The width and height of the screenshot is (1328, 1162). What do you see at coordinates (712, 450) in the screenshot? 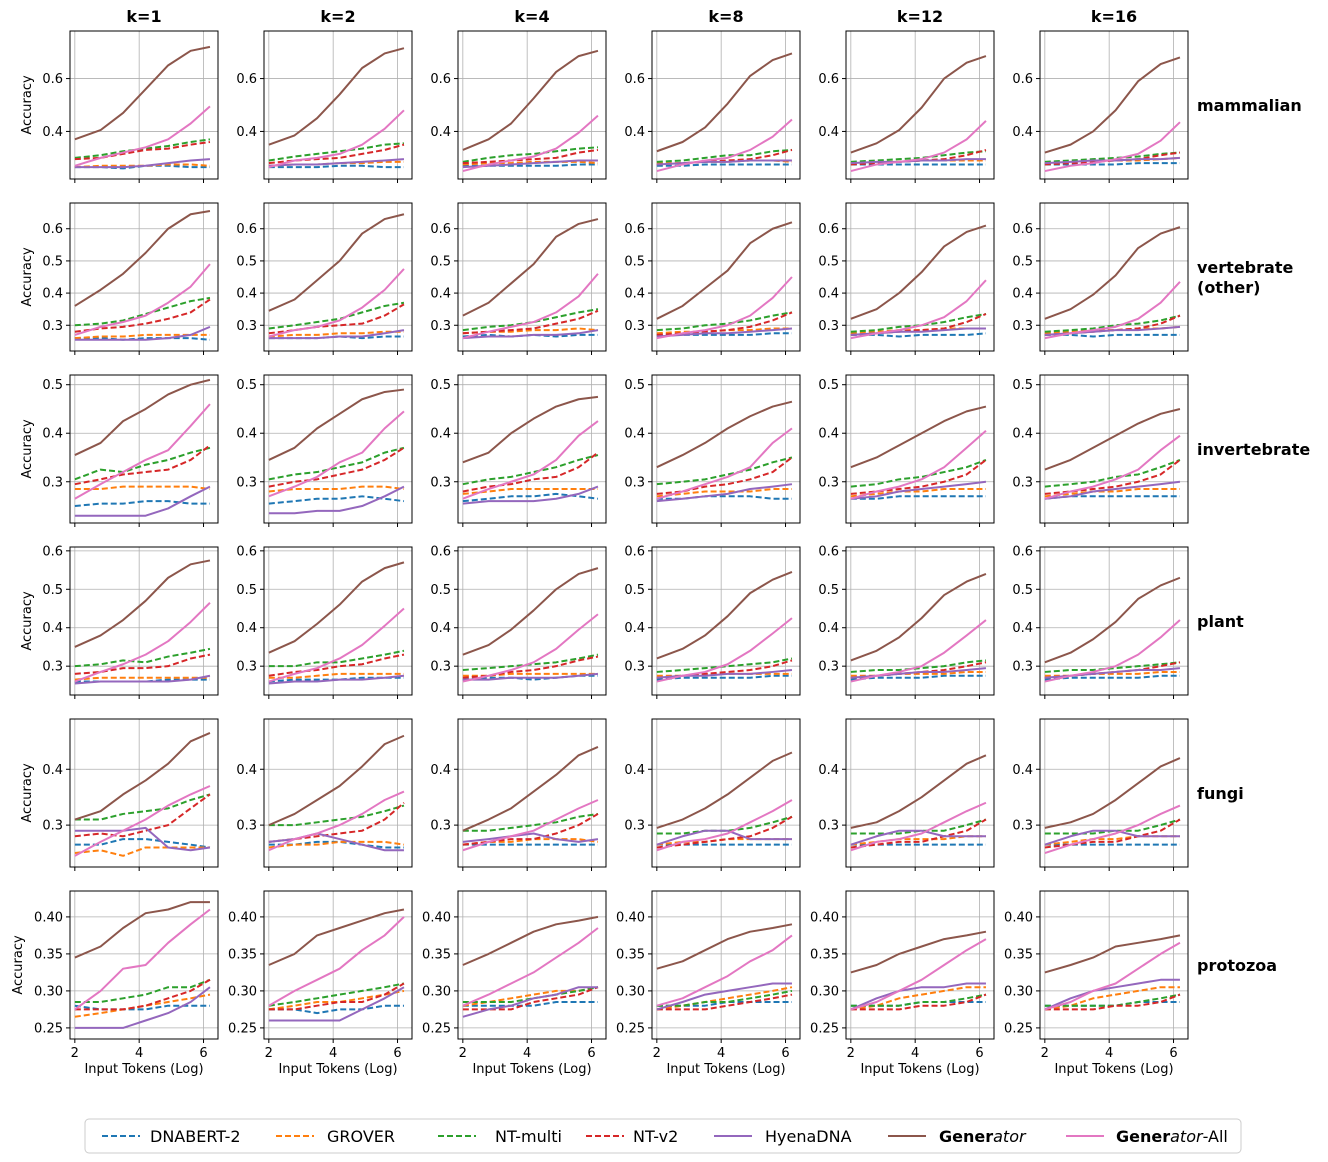
I see `subplot-2-3: 0.3 0.4 0.5` at bounding box center [712, 450].